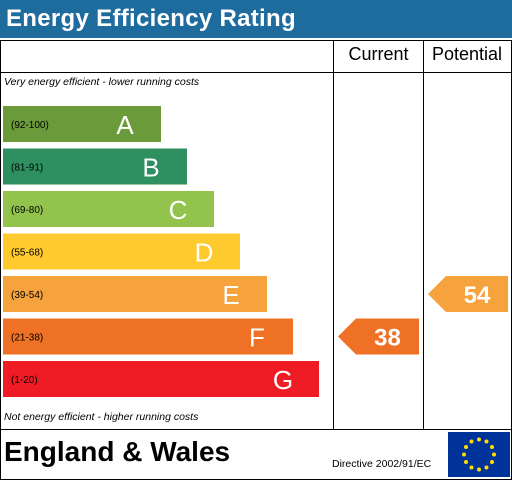  I want to click on current-rating-value: 38, so click(387, 338).